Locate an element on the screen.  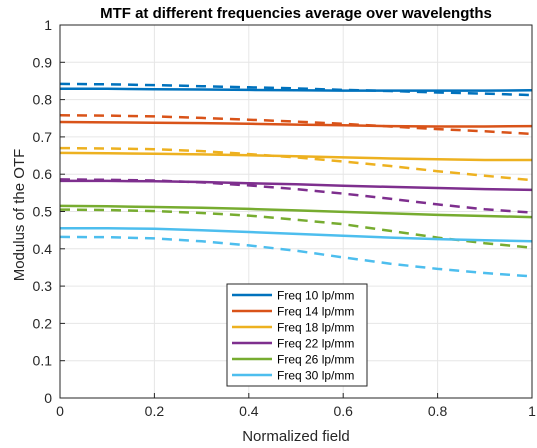
series-solid-freq-22-lp-mm is located at coordinates (296, 185).